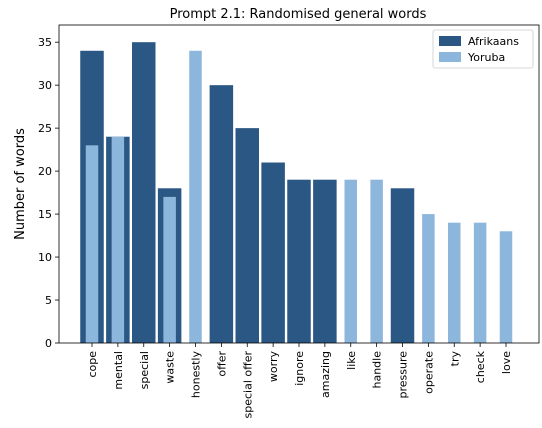 The image size is (542, 428). What do you see at coordinates (45, 42) in the screenshot?
I see `y-tick-label: 35` at bounding box center [45, 42].